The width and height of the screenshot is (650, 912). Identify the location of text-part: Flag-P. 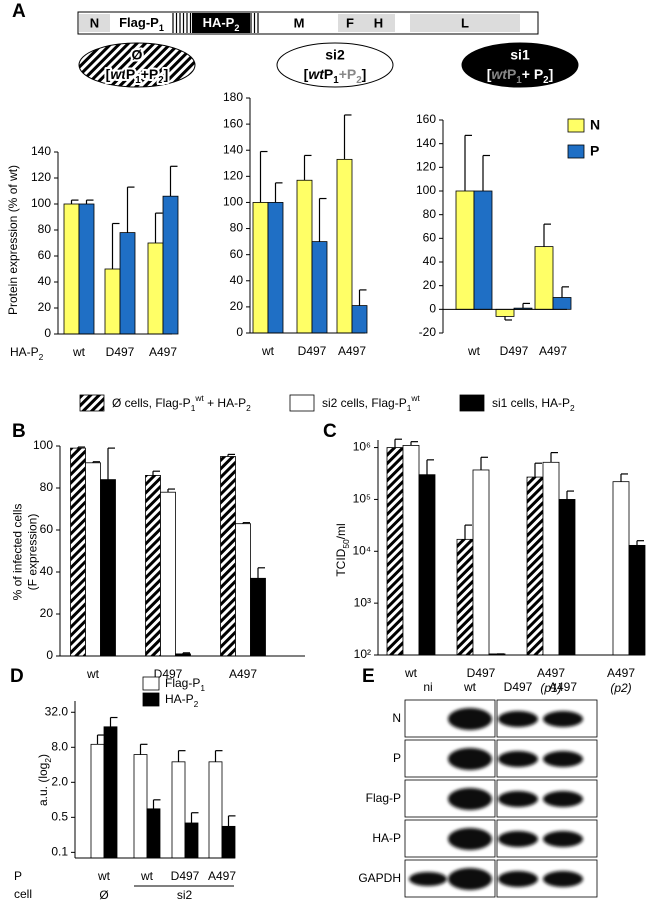
(139, 22).